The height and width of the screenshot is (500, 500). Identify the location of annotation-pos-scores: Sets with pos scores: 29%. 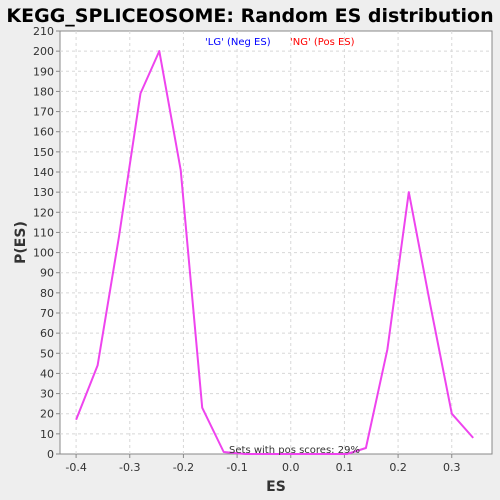
(294, 450).